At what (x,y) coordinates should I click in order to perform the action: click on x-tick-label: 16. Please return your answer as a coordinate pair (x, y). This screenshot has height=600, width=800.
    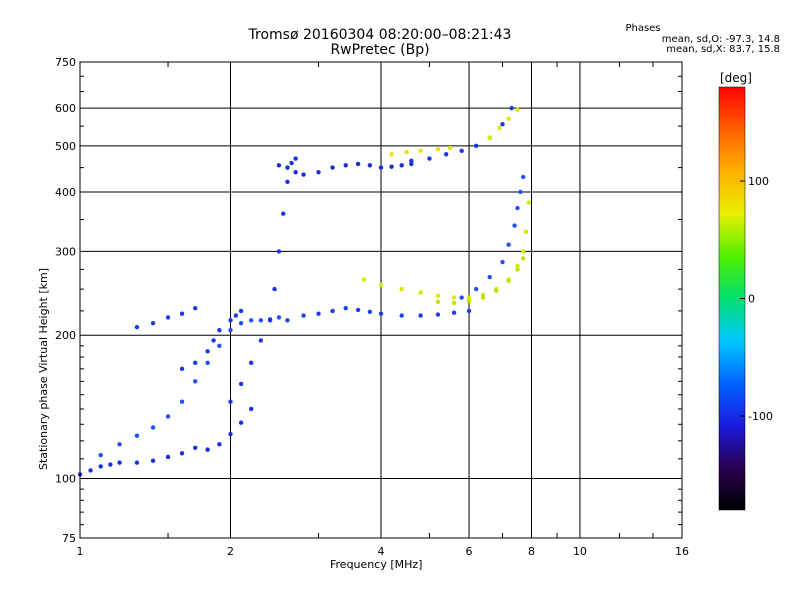
    Looking at the image, I should click on (682, 551).